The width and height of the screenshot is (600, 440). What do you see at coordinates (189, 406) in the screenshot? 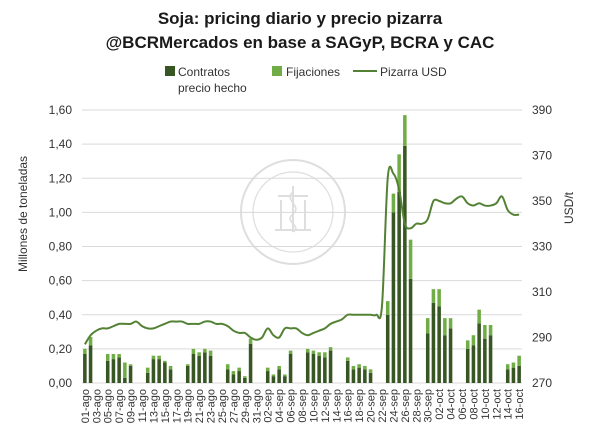
I see `x-tick-label: 19-ago` at bounding box center [189, 406].